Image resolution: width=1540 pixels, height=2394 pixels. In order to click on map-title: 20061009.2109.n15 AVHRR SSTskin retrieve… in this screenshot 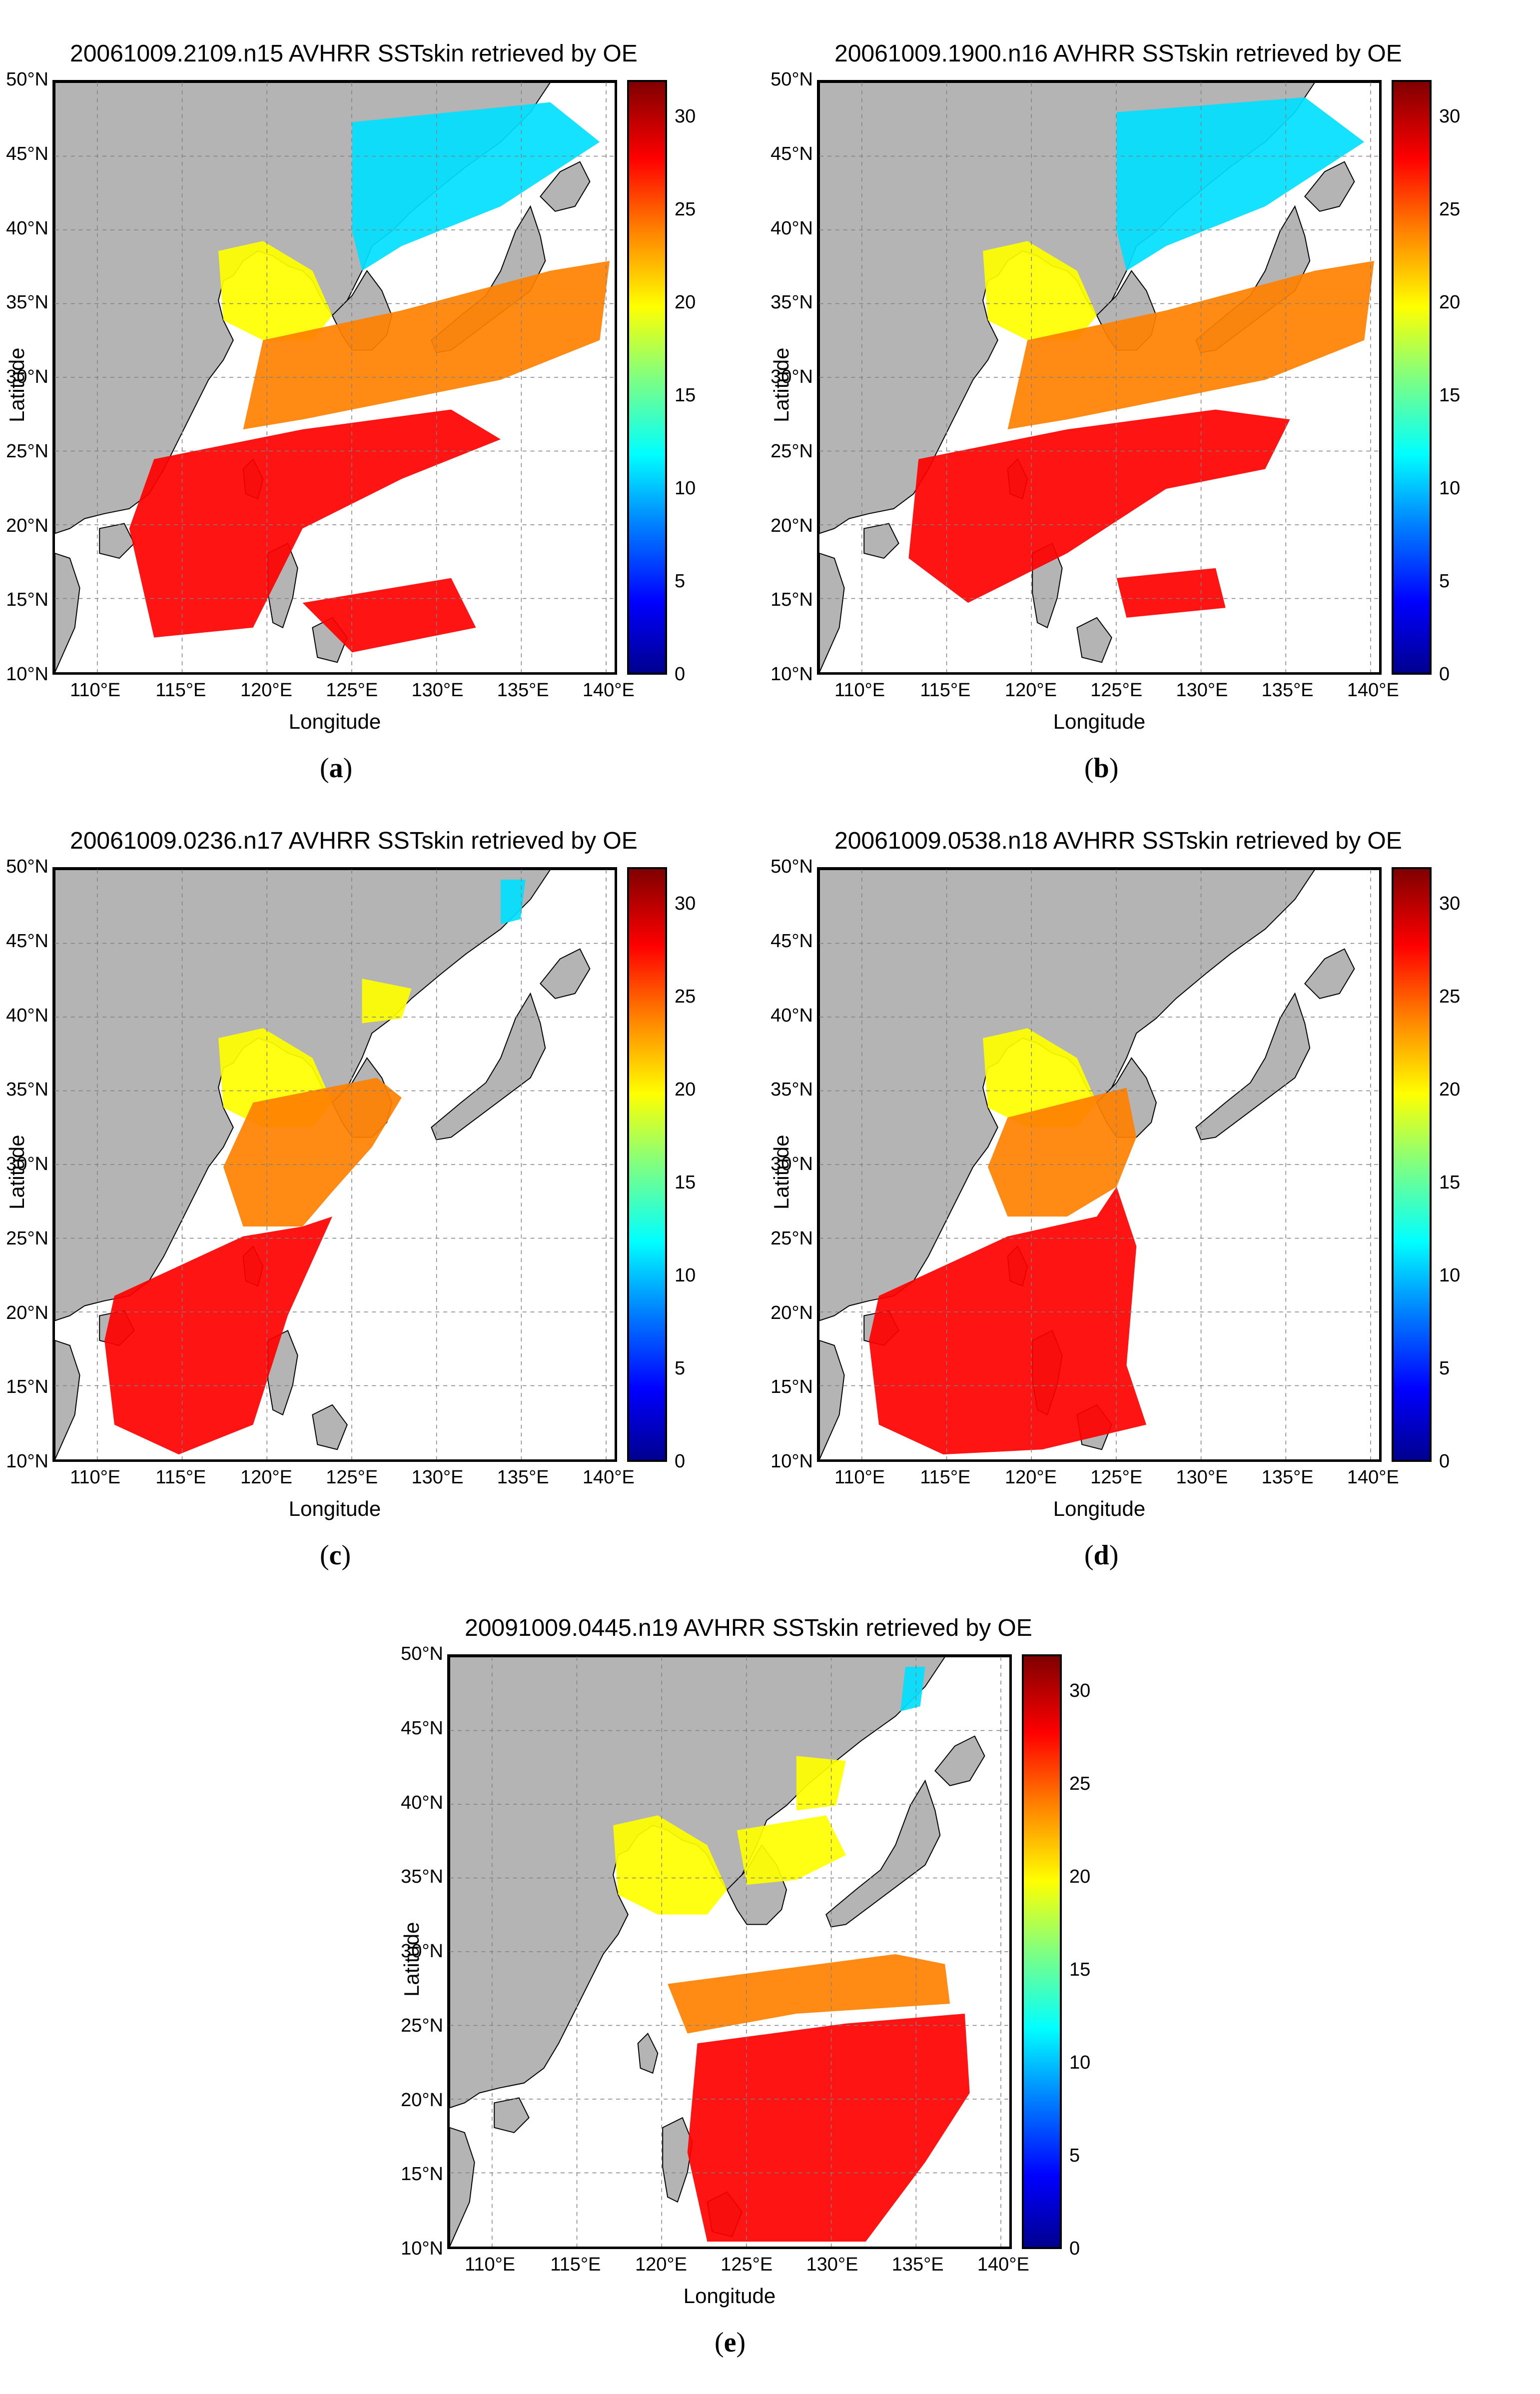, I will do `click(354, 53)`.